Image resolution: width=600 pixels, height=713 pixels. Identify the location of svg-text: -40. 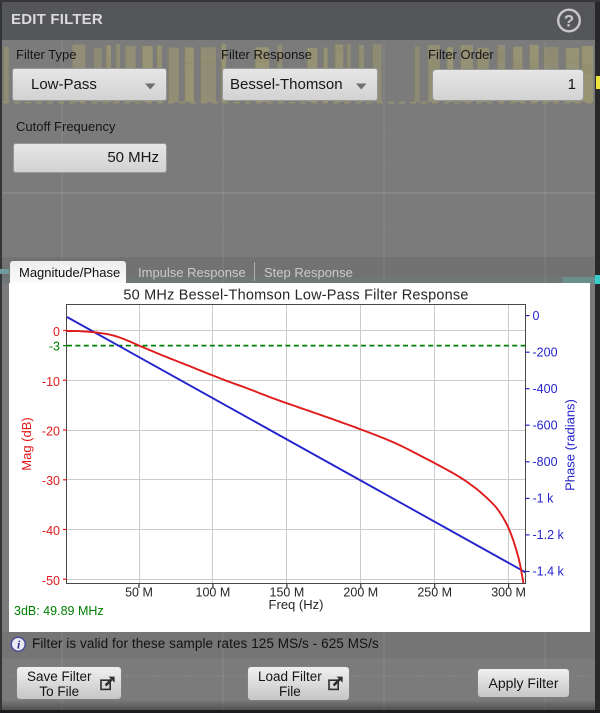
(51, 531).